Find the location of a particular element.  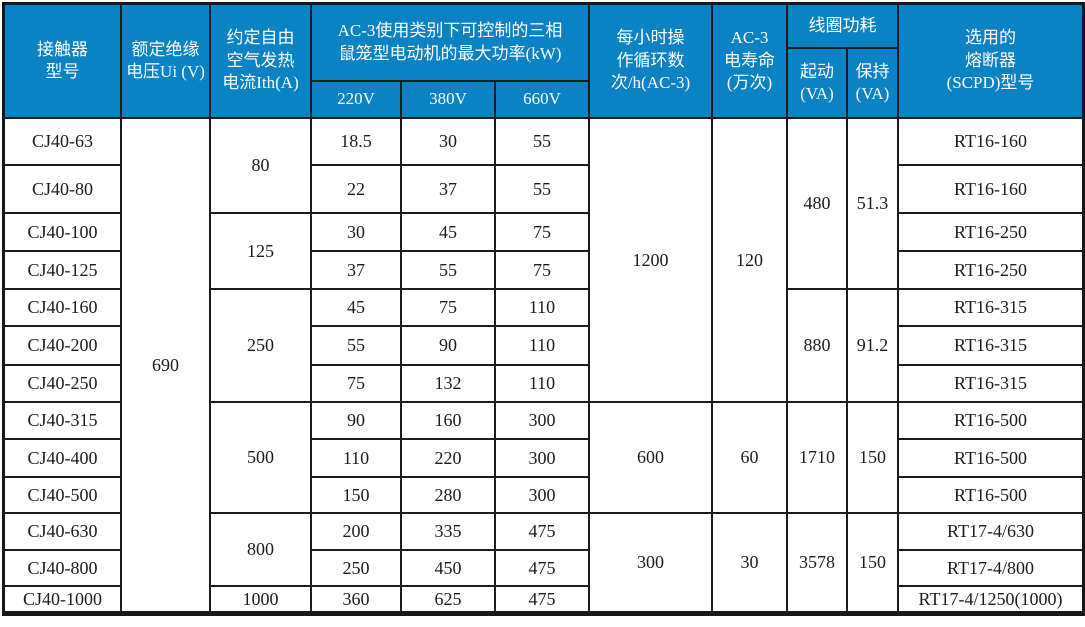

power-380-cell: 625 is located at coordinates (448, 599).